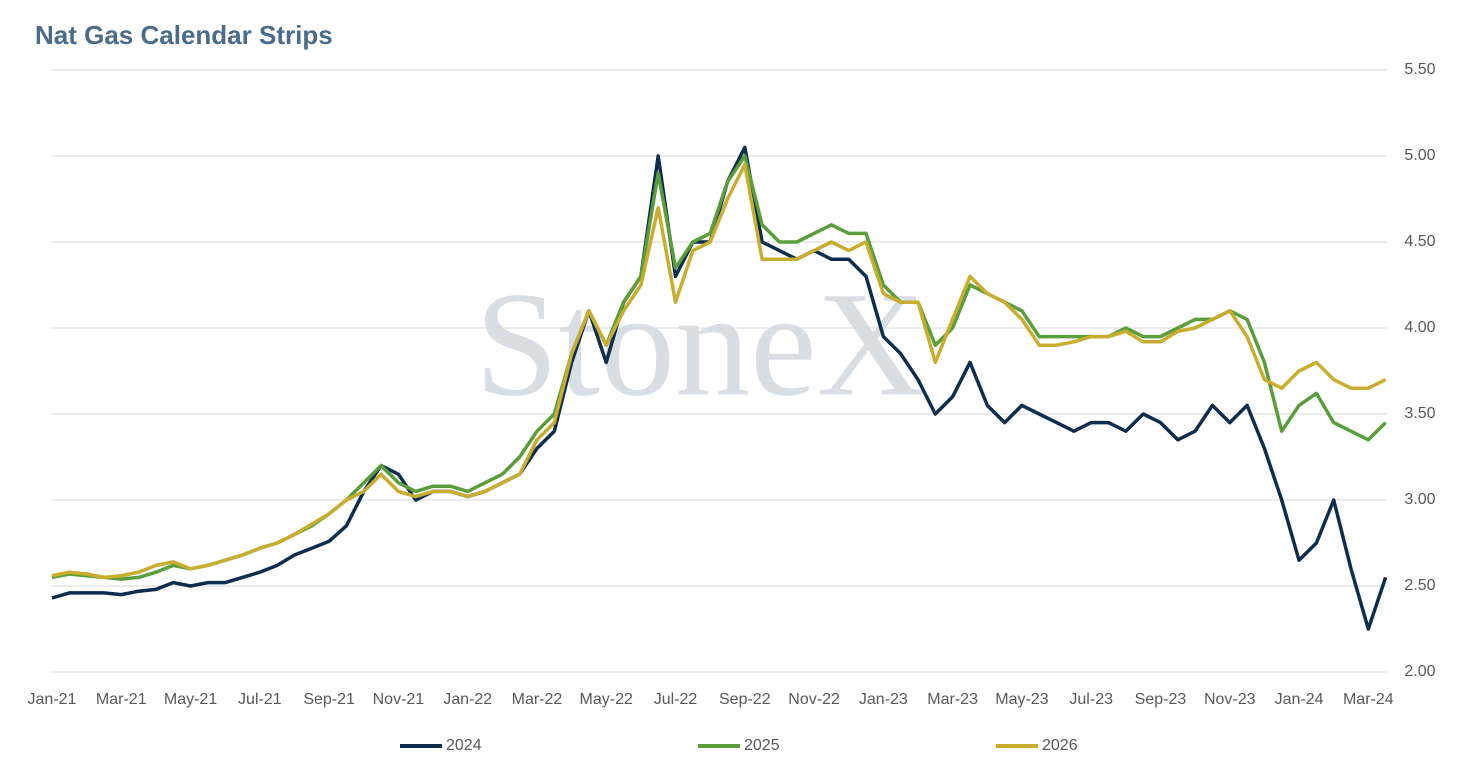 The width and height of the screenshot is (1477, 769). I want to click on x-tick-label: May-23, so click(1021, 699).